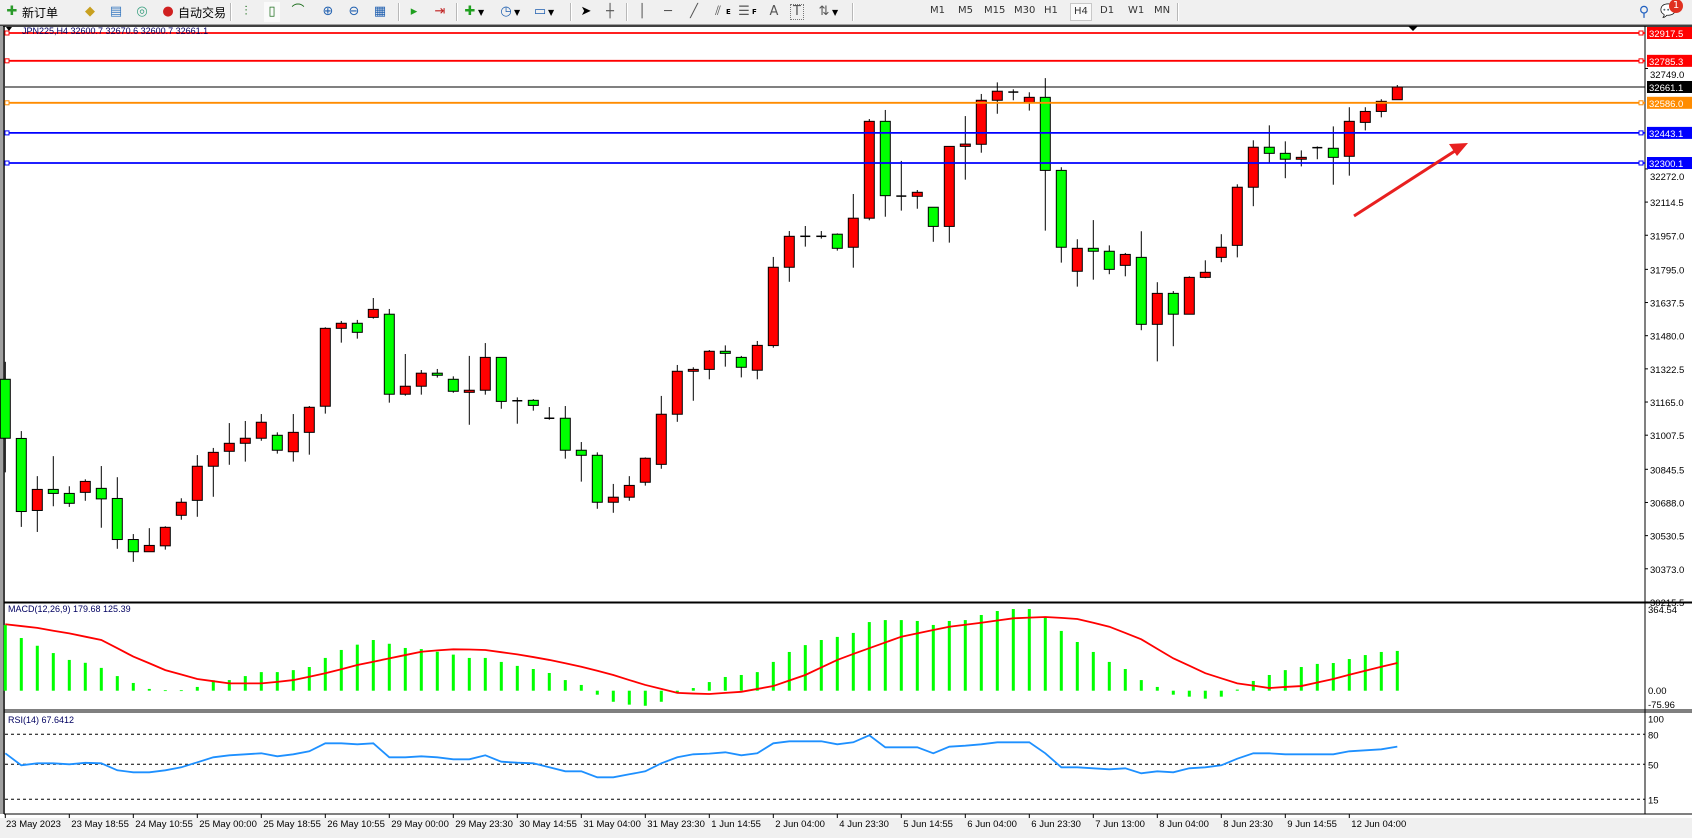 The image size is (1692, 838). Describe the element at coordinates (846, 828) in the screenshot. I see `status-strip` at that location.